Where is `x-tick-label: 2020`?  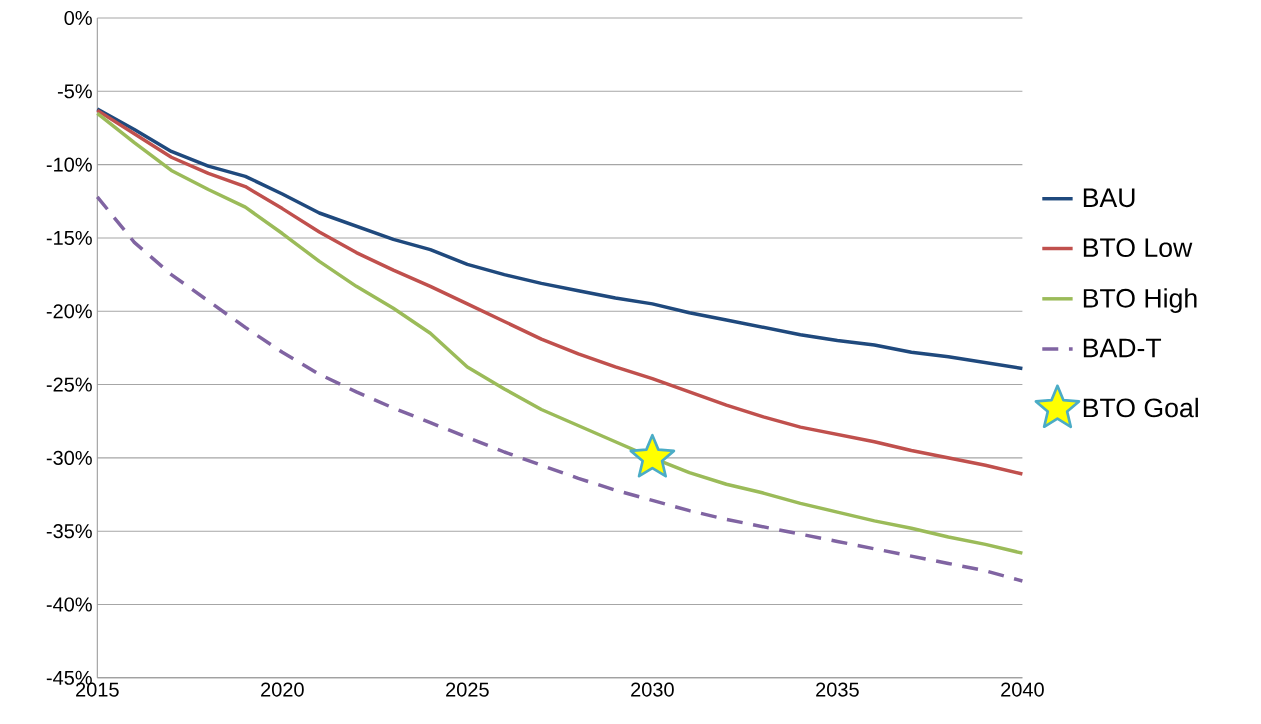 x-tick-label: 2020 is located at coordinates (282, 689).